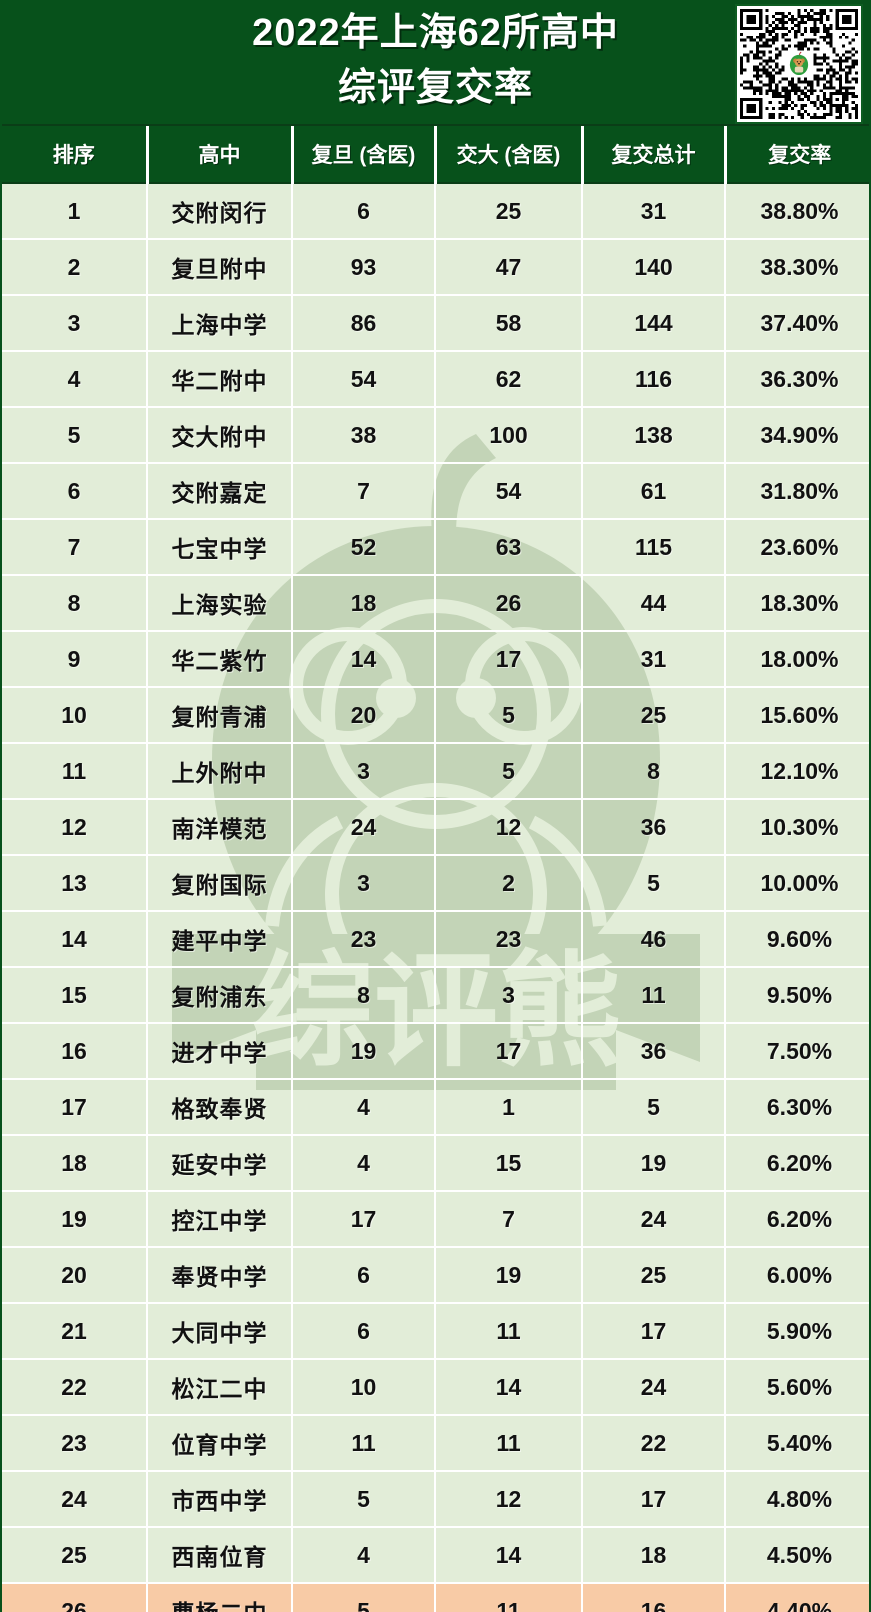 This screenshot has width=871, height=1612. What do you see at coordinates (509, 1275) in the screenshot?
I see `cell-jiaoda: 19` at bounding box center [509, 1275].